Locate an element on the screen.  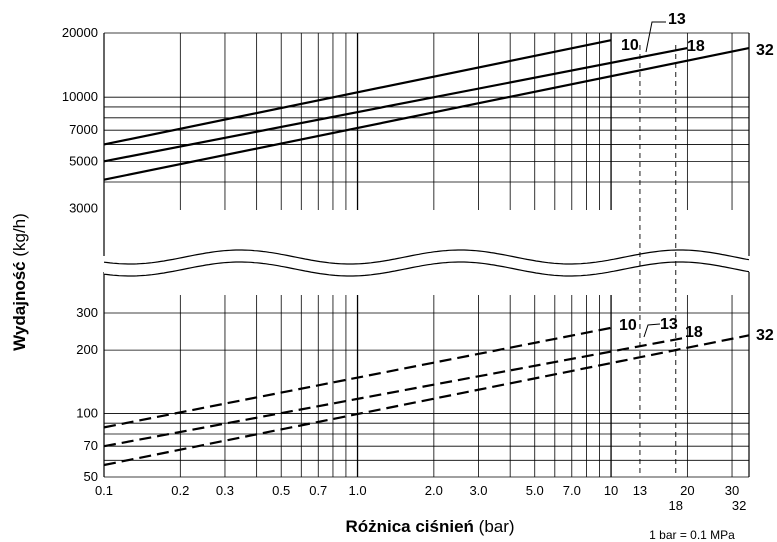
pressure-marker-lines is located at coordinates (658, 261).